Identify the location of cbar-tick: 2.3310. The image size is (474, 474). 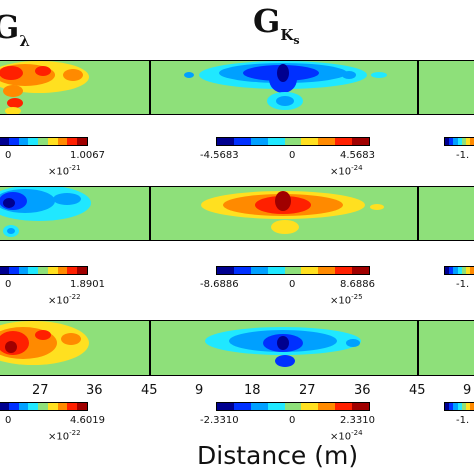
(357, 420).